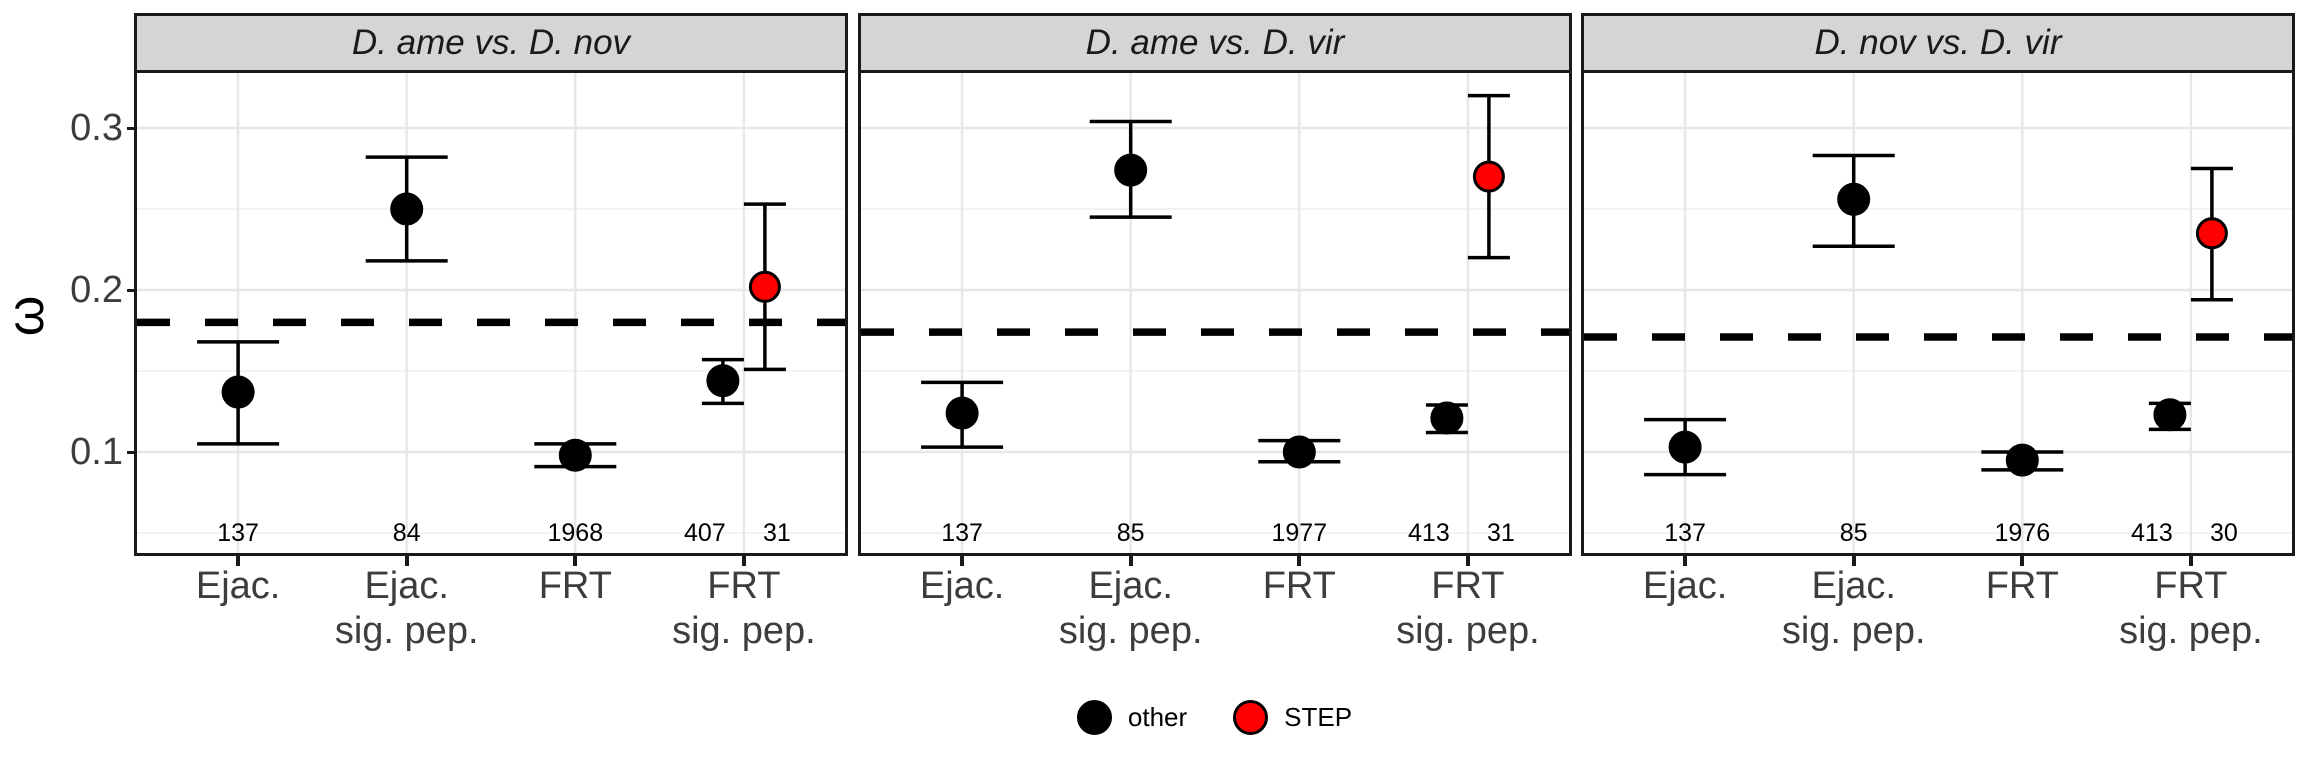 The height and width of the screenshot is (768, 2304). Describe the element at coordinates (1318, 716) in the screenshot. I see `legend-label: STEP` at that location.